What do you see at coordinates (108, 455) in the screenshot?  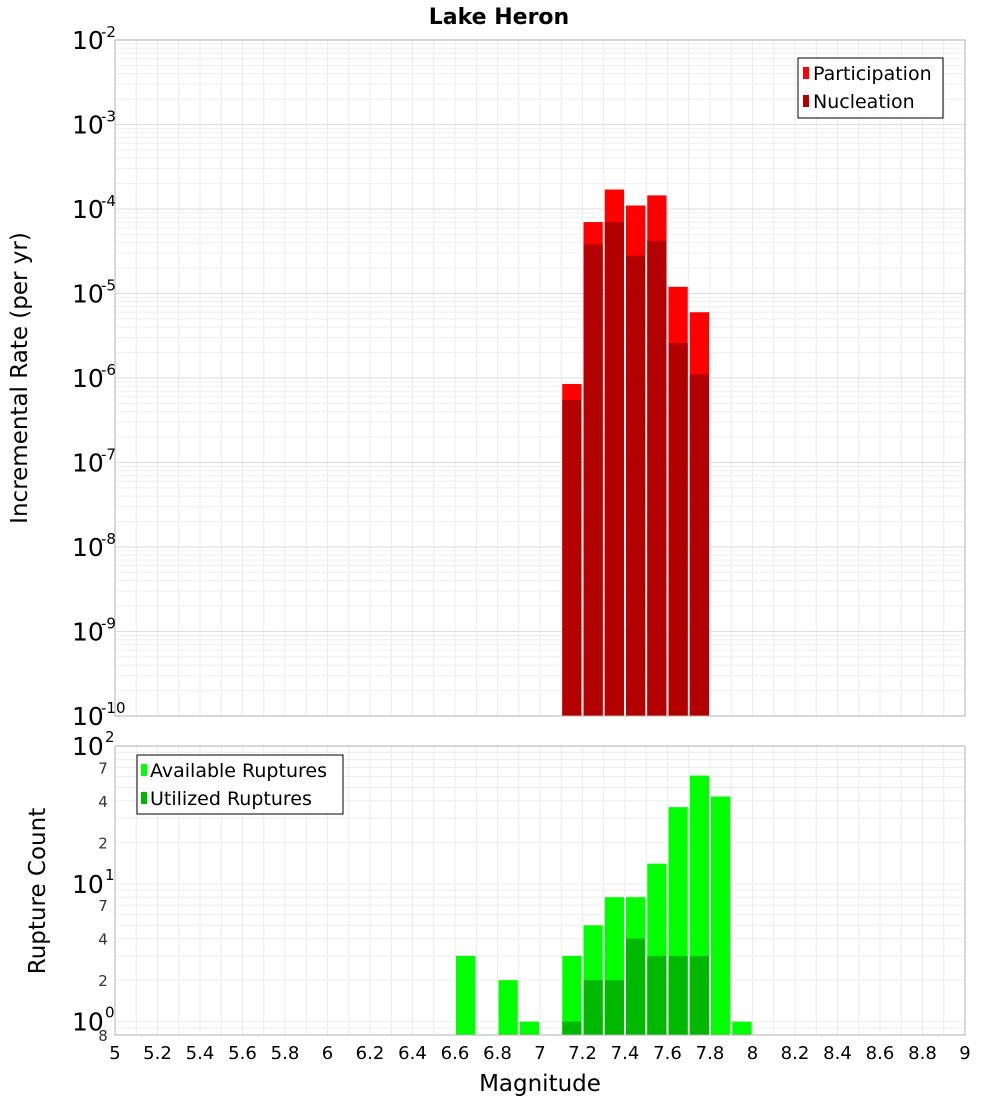 I see `rate-y-tick-exponent: -7` at bounding box center [108, 455].